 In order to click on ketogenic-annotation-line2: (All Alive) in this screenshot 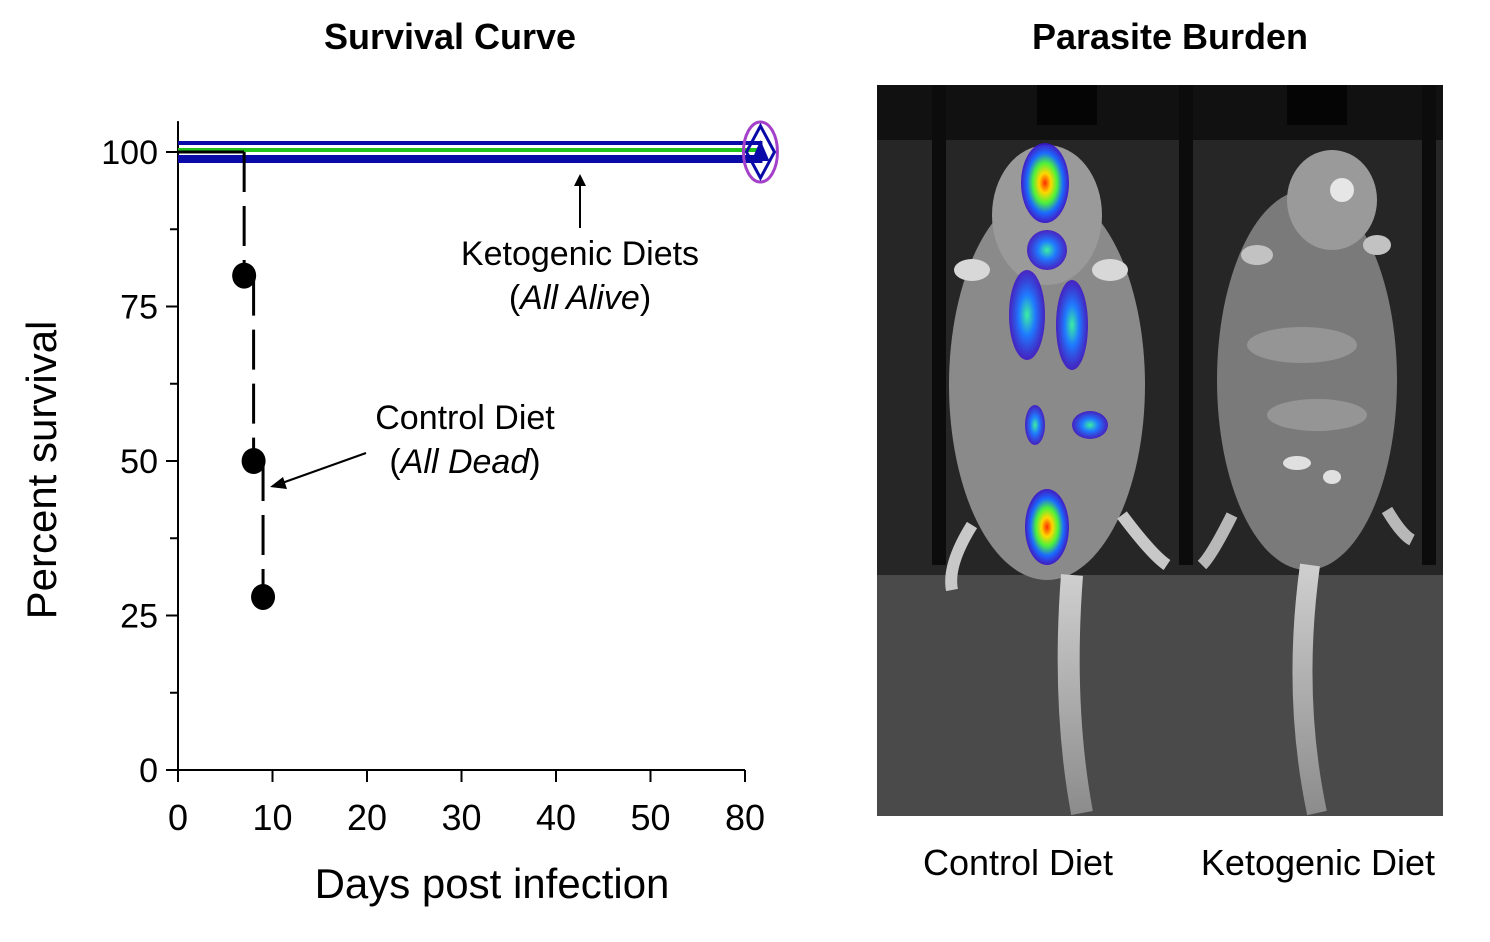, I will do `click(580, 298)`.